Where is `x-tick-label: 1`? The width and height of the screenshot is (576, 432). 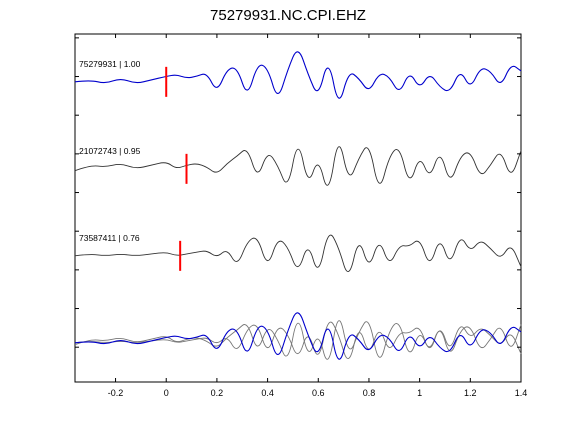
x-tick-label: 1 is located at coordinates (419, 393).